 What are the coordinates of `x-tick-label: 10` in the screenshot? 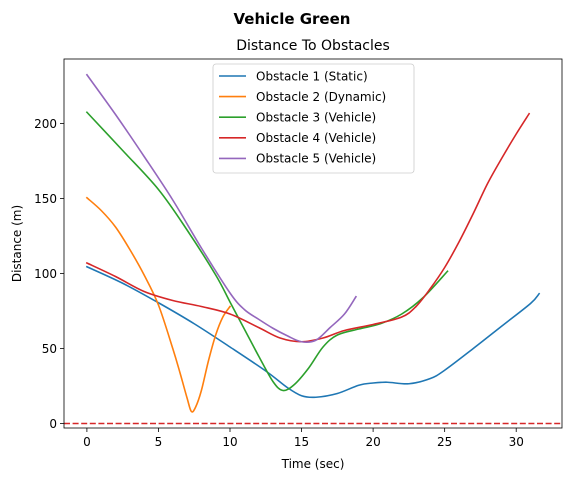 It's located at (229, 442).